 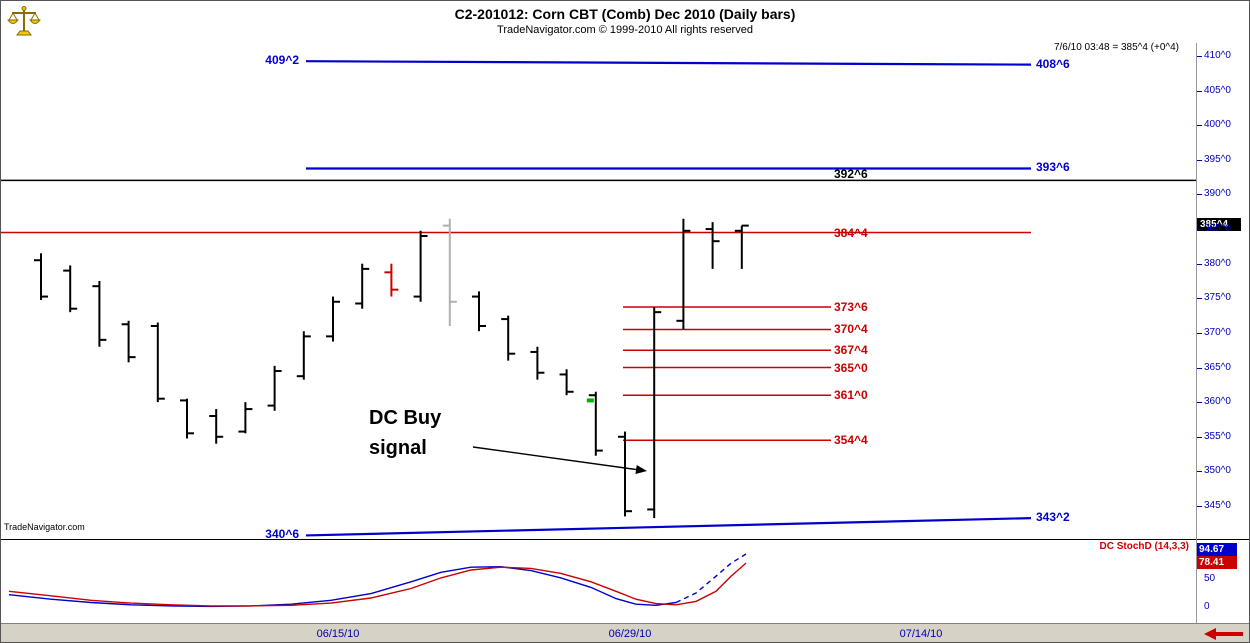 What do you see at coordinates (1217, 55) in the screenshot?
I see `price-axis-label: 410^0` at bounding box center [1217, 55].